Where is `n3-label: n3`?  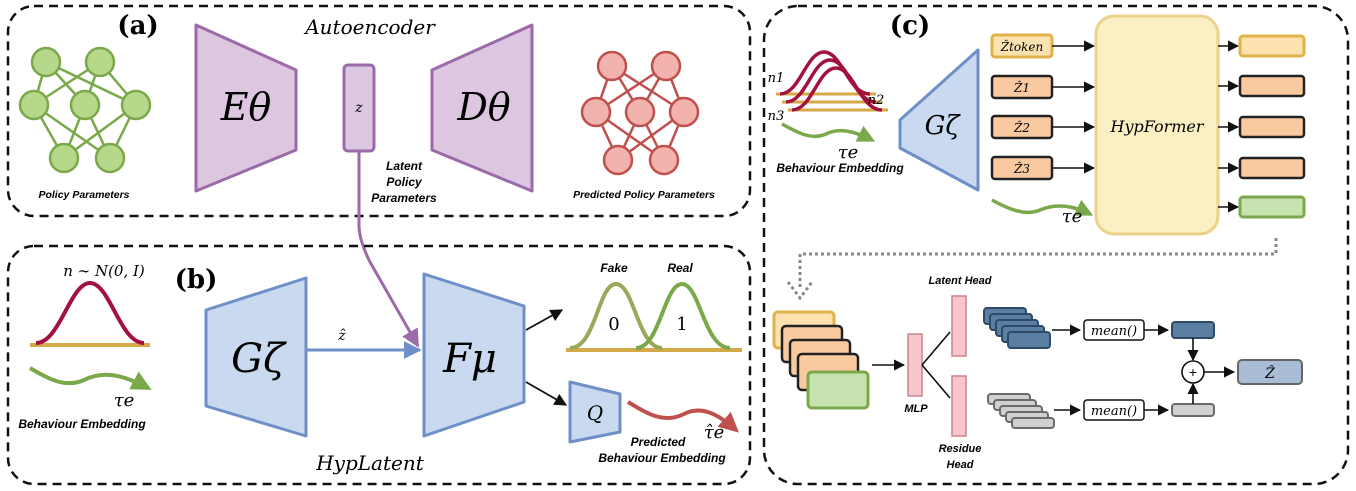 n3-label: n3 is located at coordinates (776, 116).